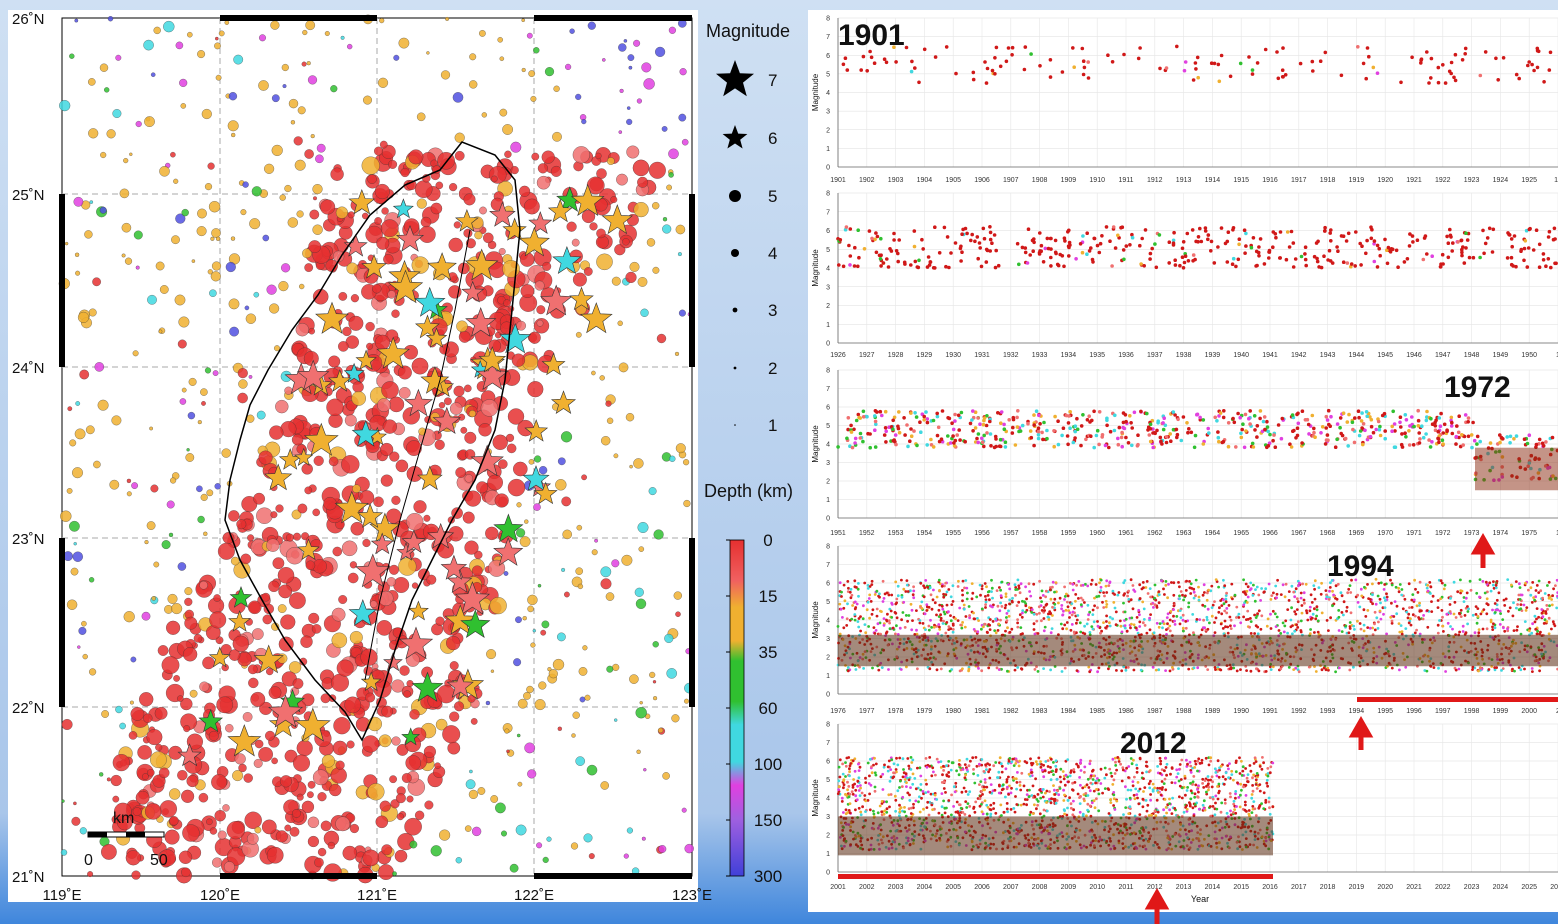 The width and height of the screenshot is (1558, 924). I want to click on lon-label: 120˚E, so click(220, 895).